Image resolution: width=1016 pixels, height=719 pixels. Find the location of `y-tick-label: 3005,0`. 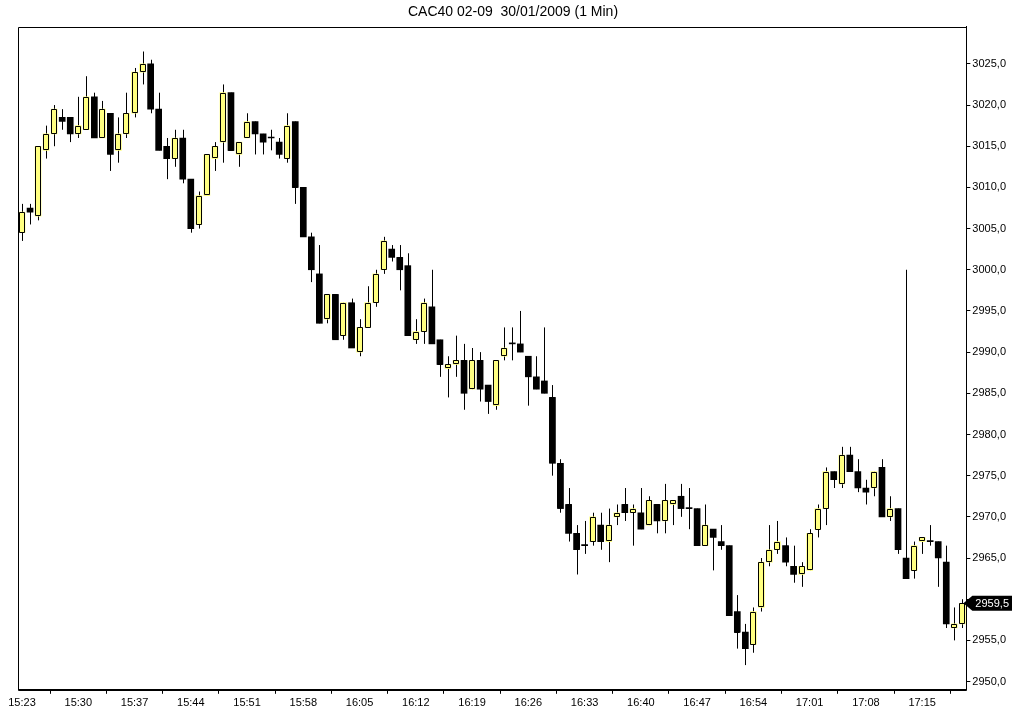

y-tick-label: 3005,0 is located at coordinates (989, 227).